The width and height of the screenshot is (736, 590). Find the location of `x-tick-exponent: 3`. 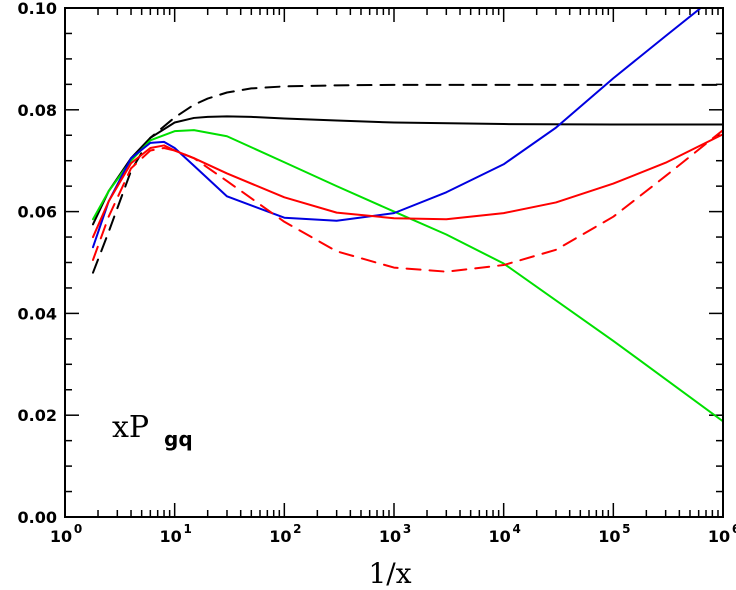

x-tick-exponent: 3 is located at coordinates (407, 529).